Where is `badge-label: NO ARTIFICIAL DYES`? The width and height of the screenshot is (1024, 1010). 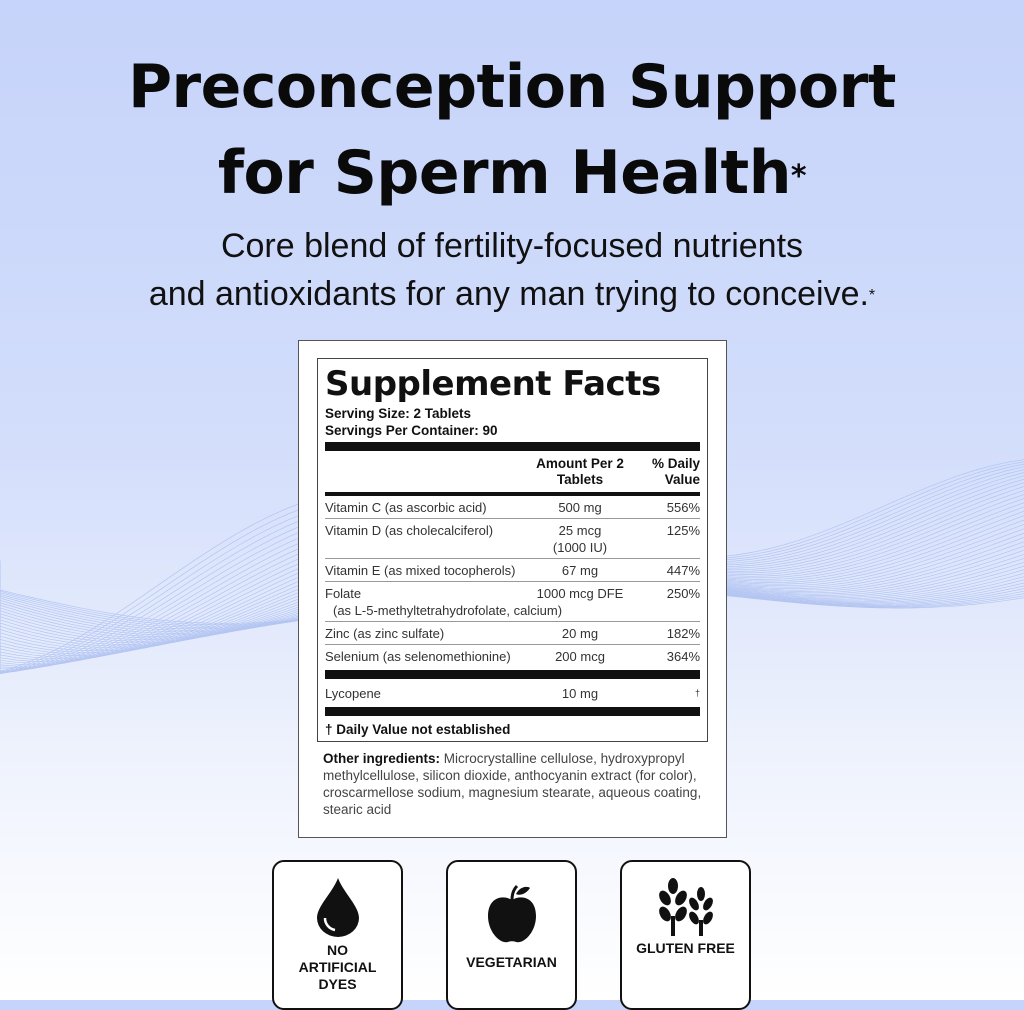 badge-label: NO ARTIFICIAL DYES is located at coordinates (337, 967).